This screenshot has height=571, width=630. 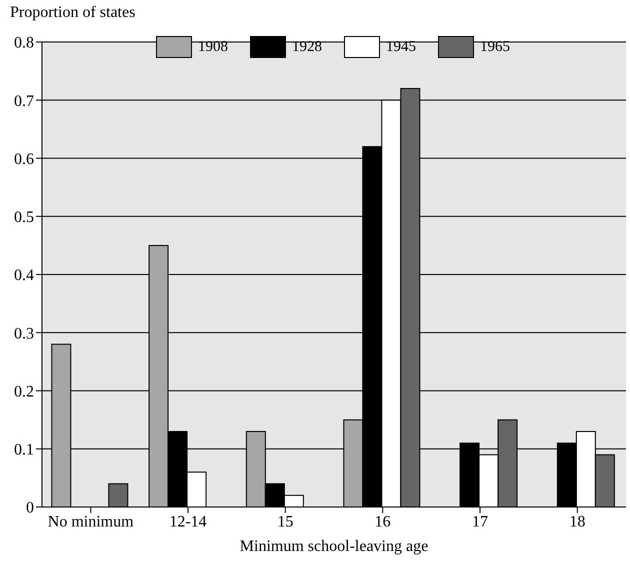 I want to click on x-tick-label: 17, so click(x=480, y=521).